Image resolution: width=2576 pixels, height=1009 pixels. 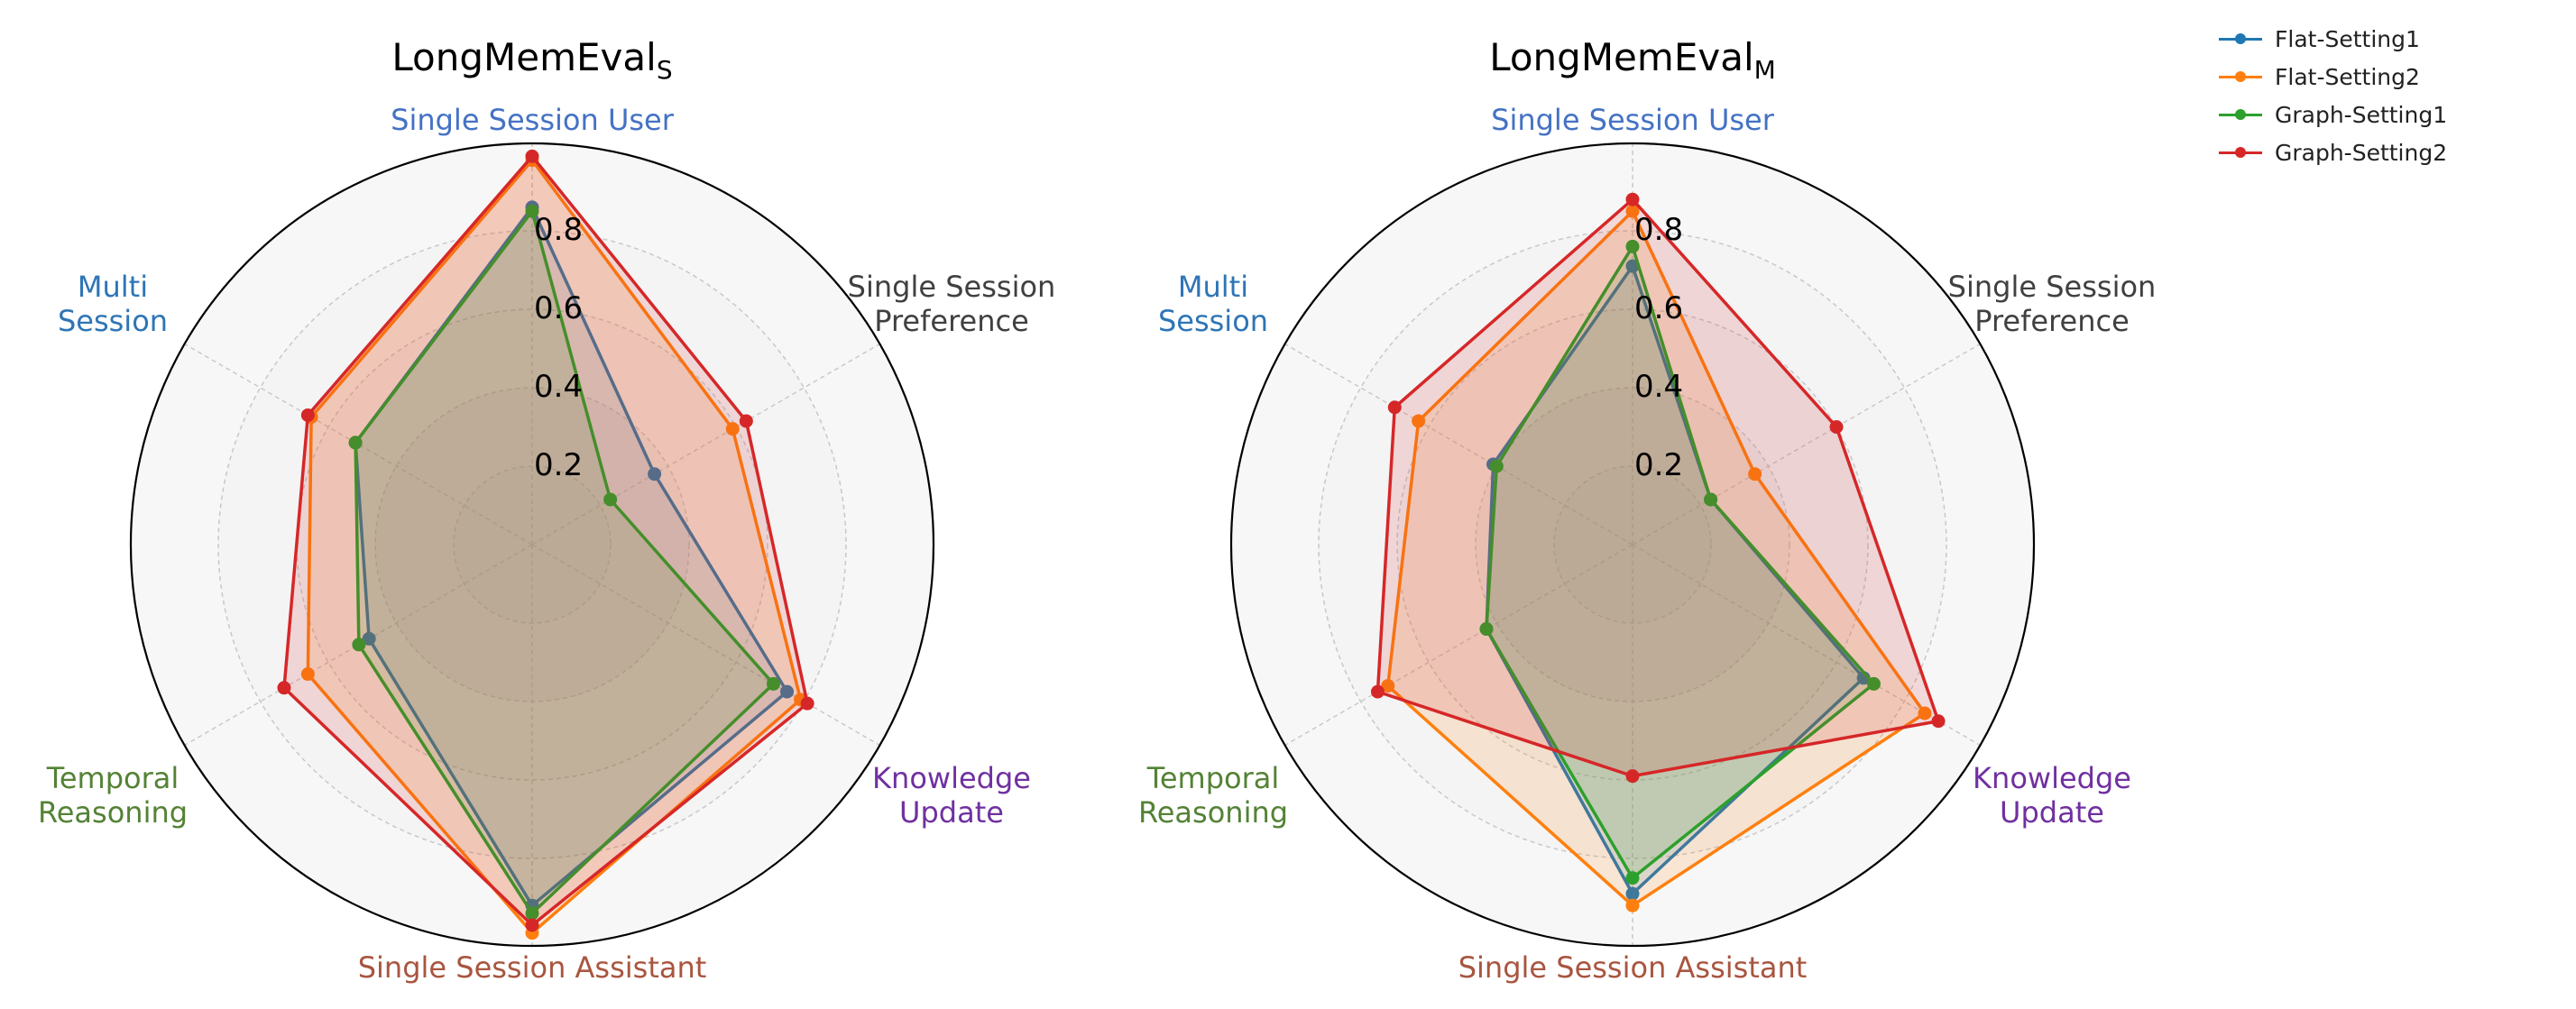 I want to click on series-area-graph-setting2, so click(x=1658, y=488).